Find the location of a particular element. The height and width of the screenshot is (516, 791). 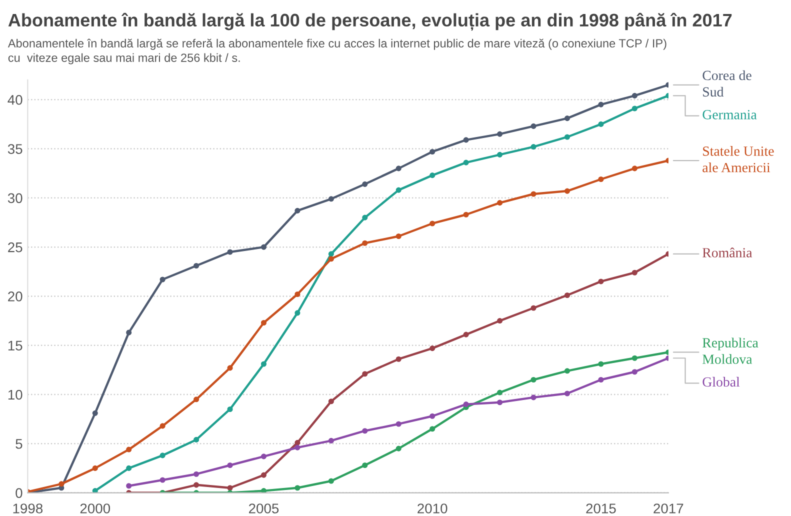

y-tick-label: 5 is located at coordinates (19, 444).